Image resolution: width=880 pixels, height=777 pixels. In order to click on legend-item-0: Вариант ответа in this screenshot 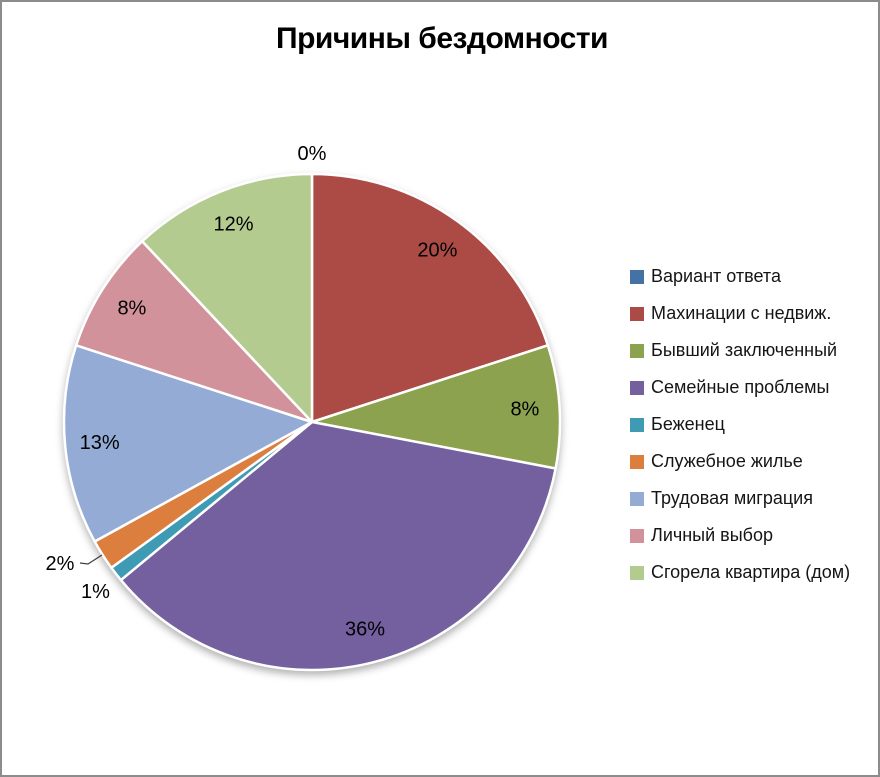, I will do `click(754, 276)`.